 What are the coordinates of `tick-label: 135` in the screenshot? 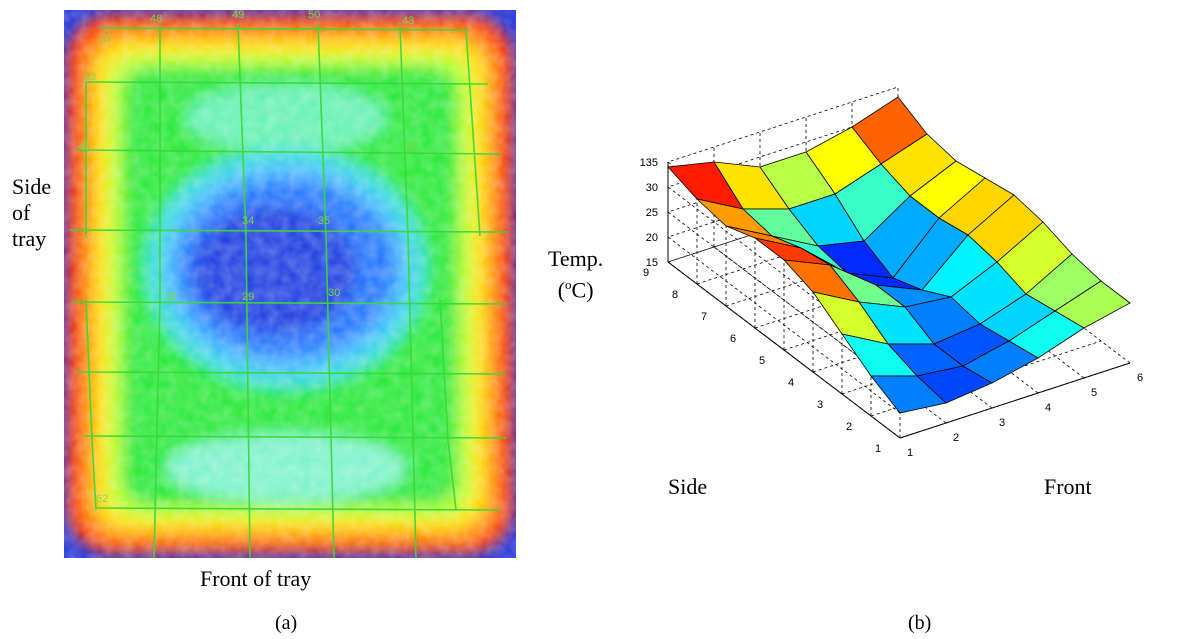 It's located at (649, 163).